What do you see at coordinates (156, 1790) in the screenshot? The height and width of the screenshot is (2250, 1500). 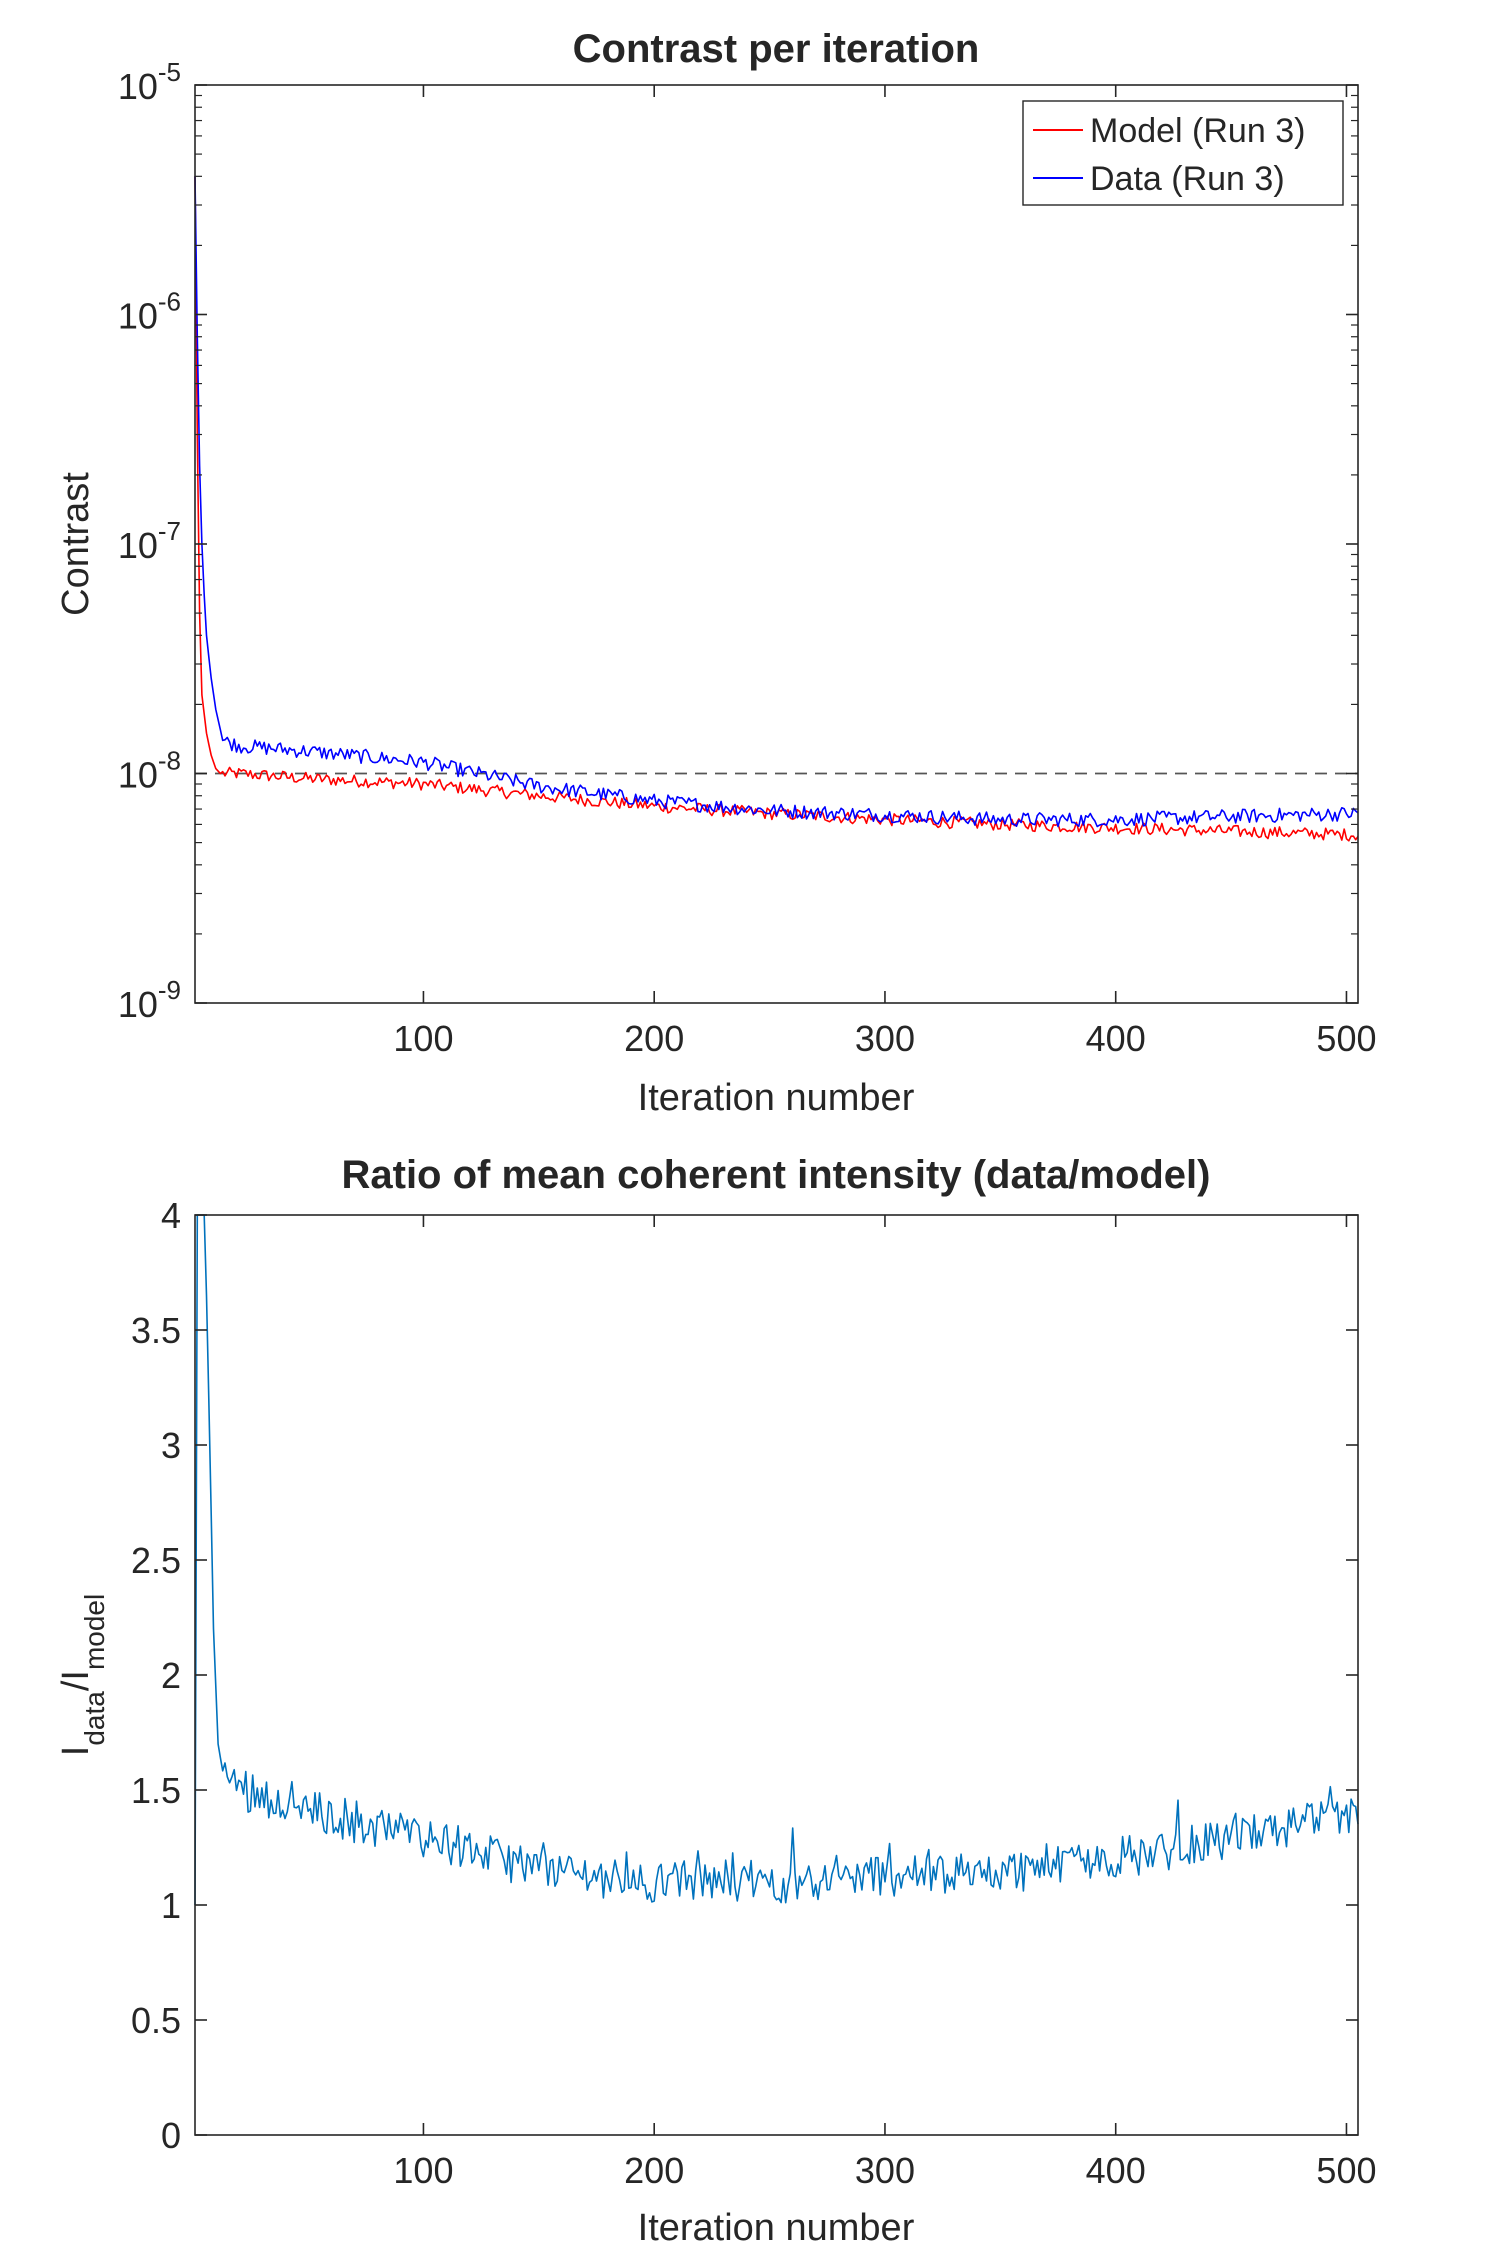 I see `y-tick-label: 1.5` at bounding box center [156, 1790].